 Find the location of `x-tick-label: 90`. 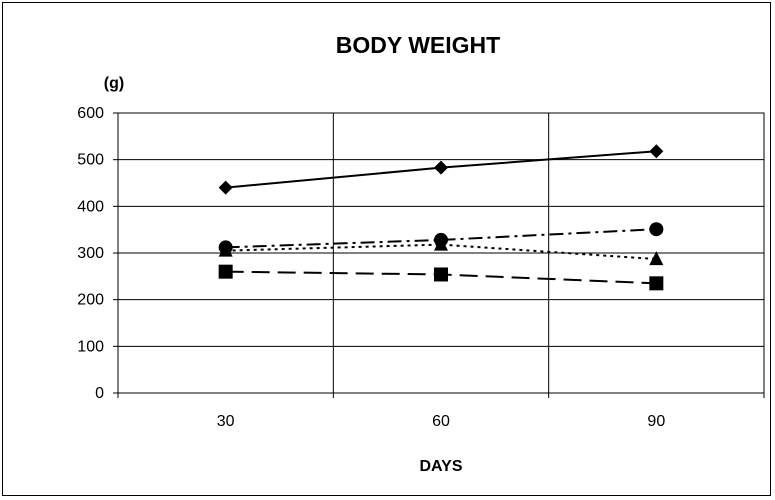

x-tick-label: 90 is located at coordinates (656, 421).